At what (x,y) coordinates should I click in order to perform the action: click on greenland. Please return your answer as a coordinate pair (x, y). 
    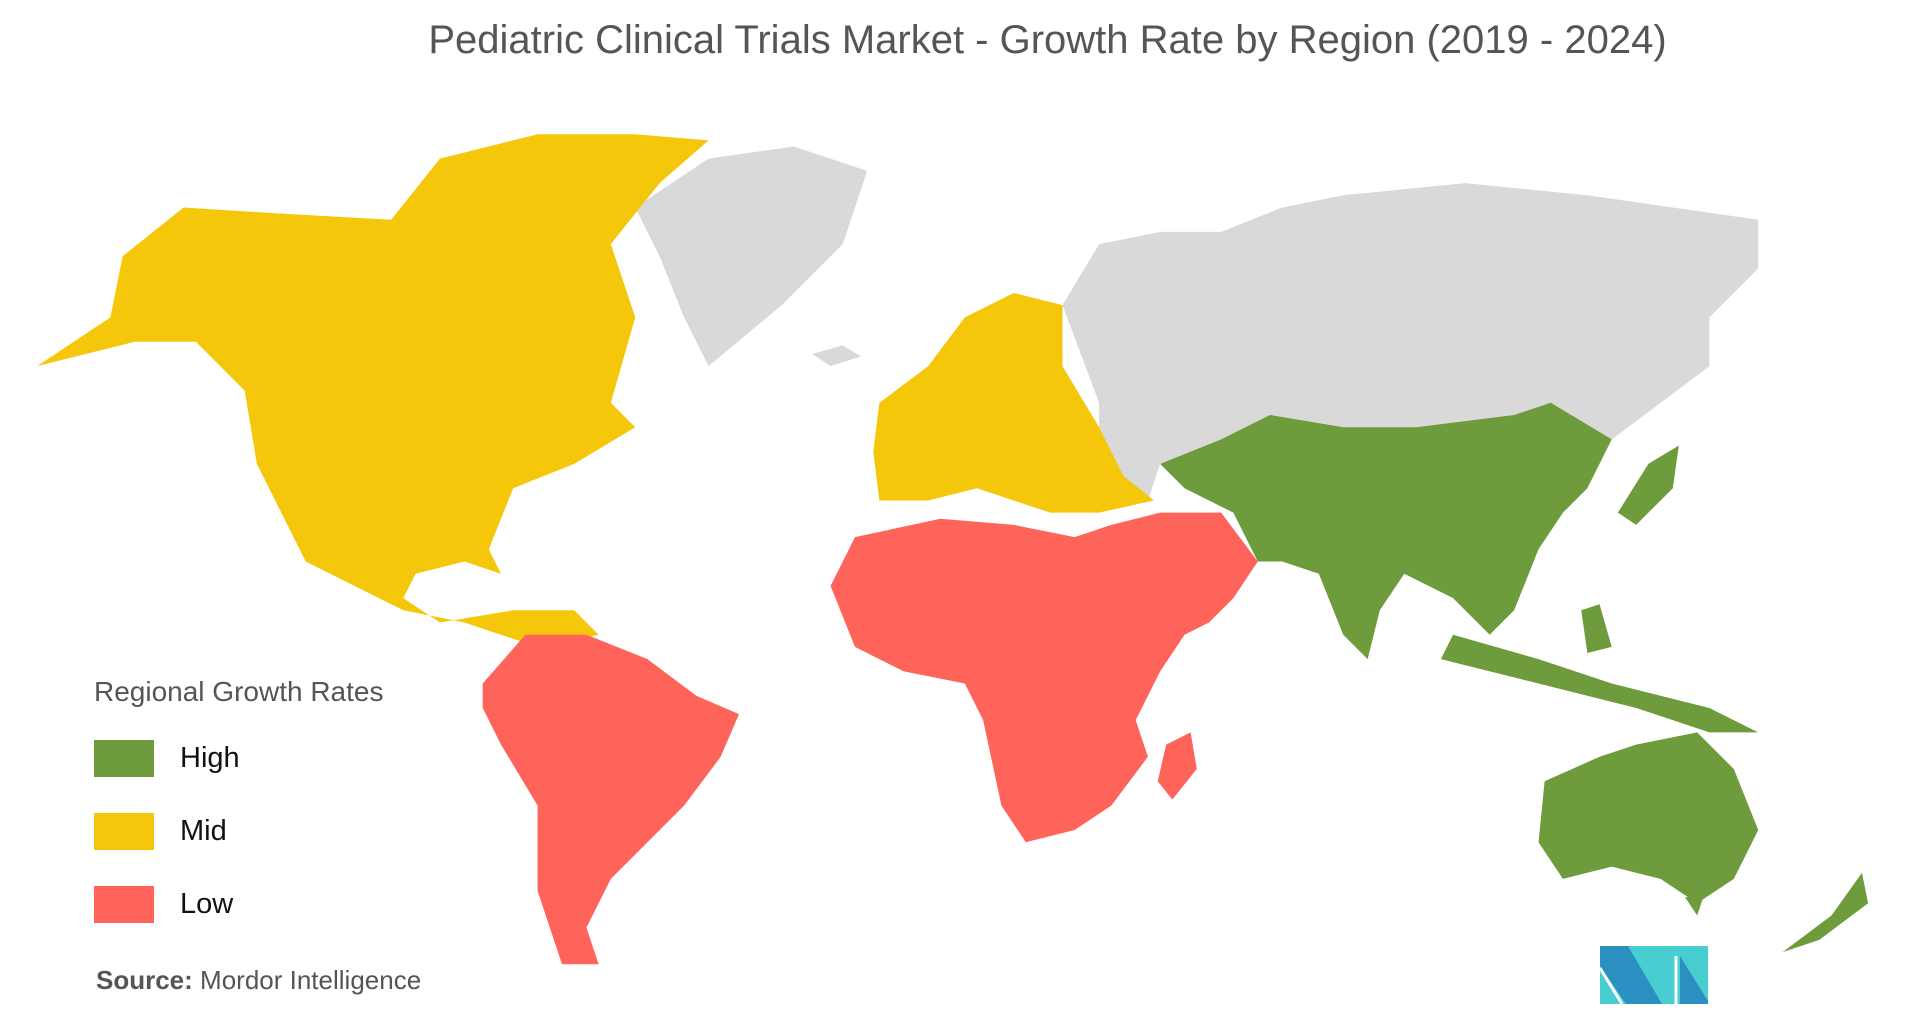
    Looking at the image, I should click on (751, 256).